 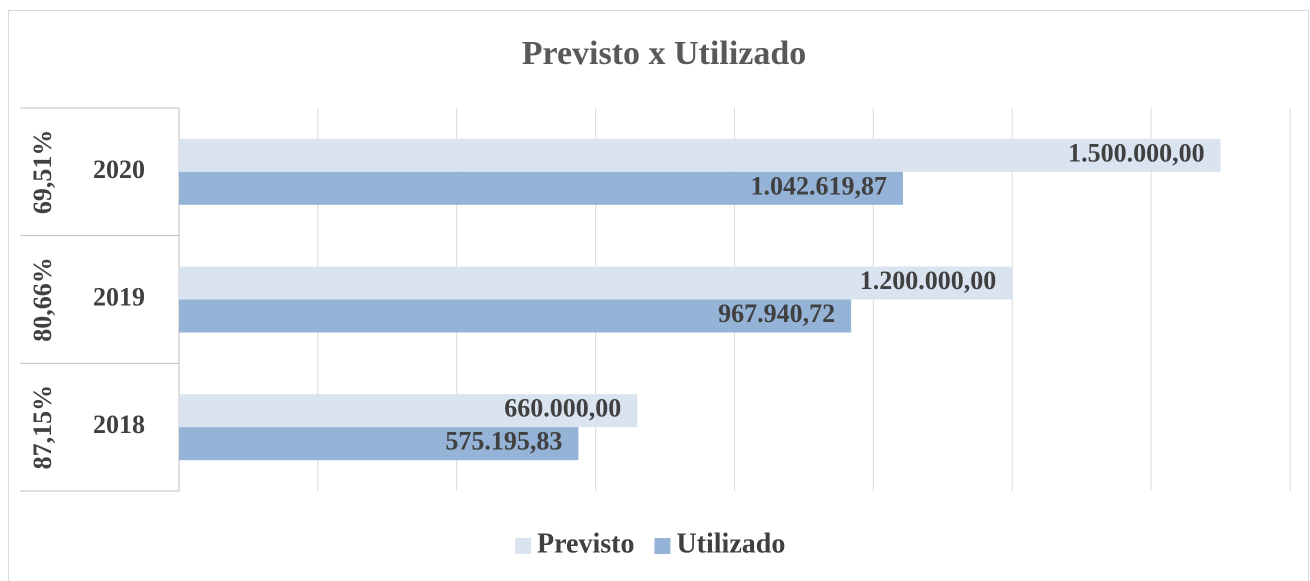 I want to click on value-label: 575.195,83, so click(x=503, y=441).